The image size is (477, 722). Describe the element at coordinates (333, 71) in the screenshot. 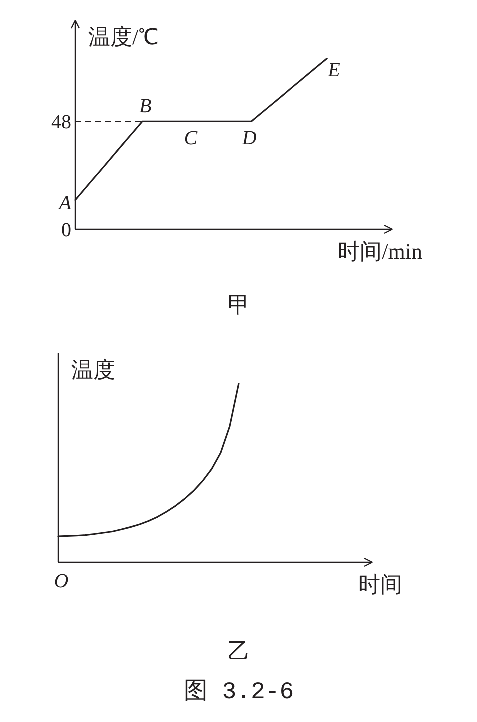

I see `data-label: E` at that location.